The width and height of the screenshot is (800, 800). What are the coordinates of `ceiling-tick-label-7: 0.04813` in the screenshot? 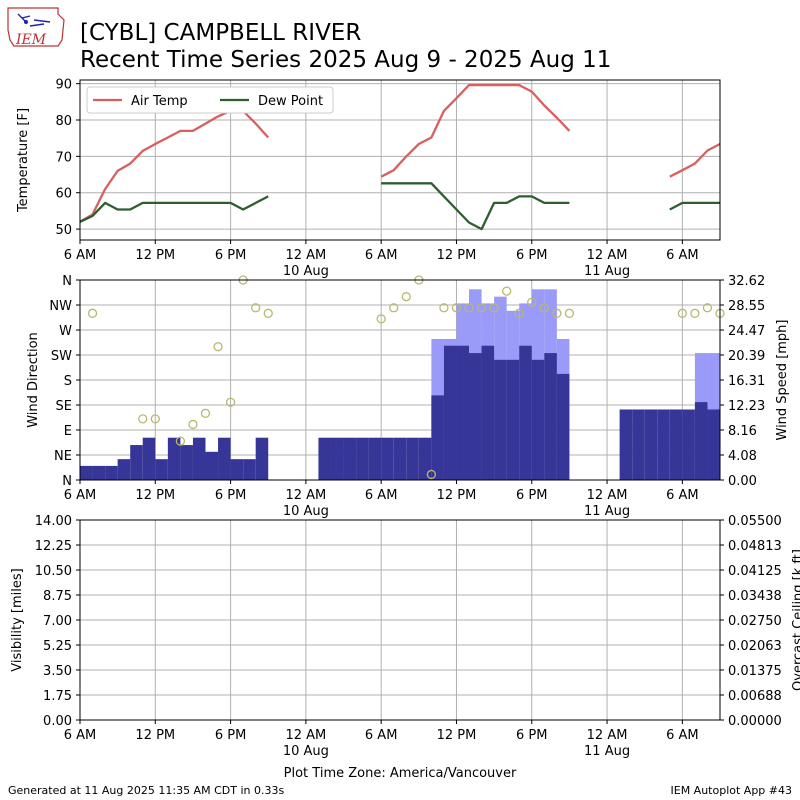 It's located at (755, 546).